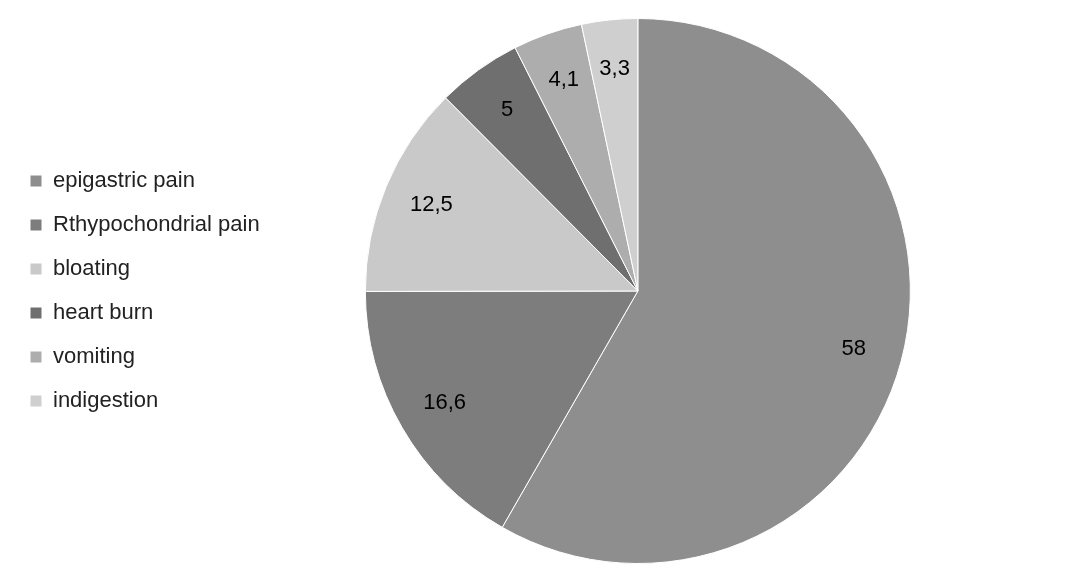 This screenshot has width=1074, height=584. Describe the element at coordinates (124, 180) in the screenshot. I see `legend-label: epigastric pain` at that location.